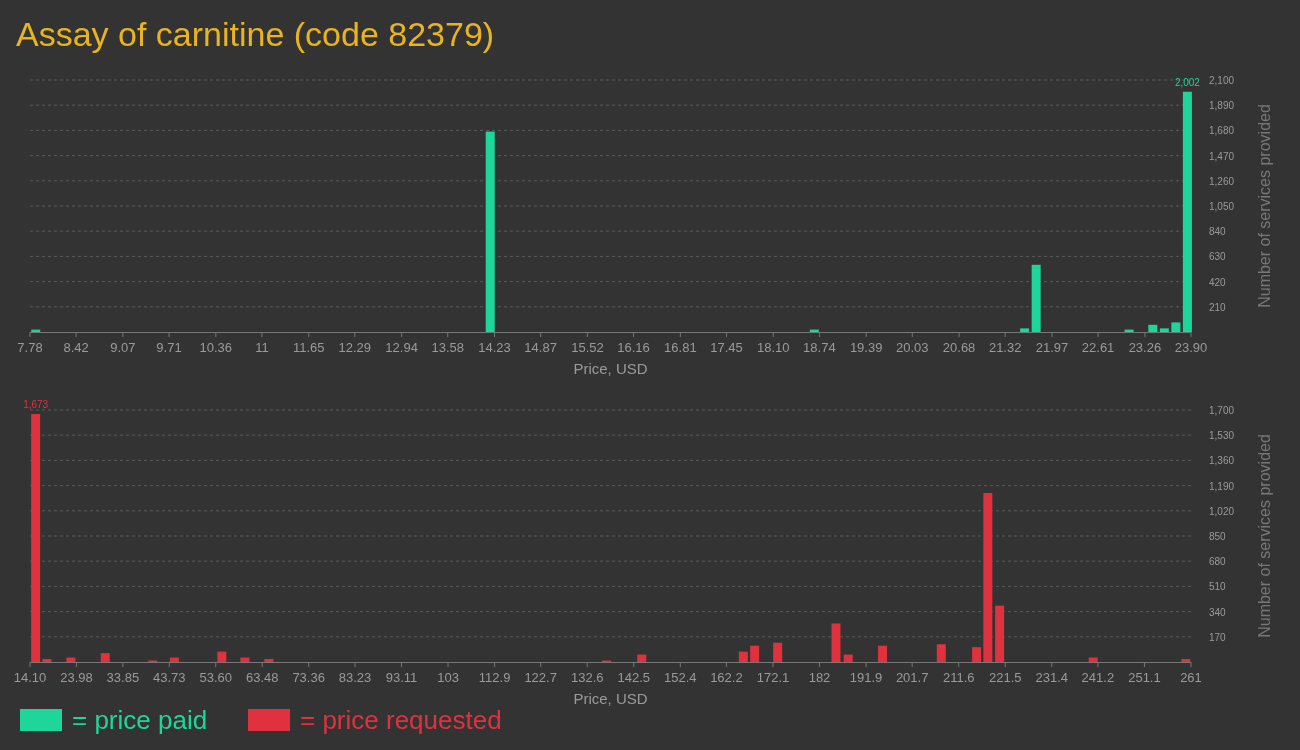 This screenshot has width=1300, height=750. Describe the element at coordinates (216, 677) in the screenshot. I see `x-tick-label: 53.60` at that location.